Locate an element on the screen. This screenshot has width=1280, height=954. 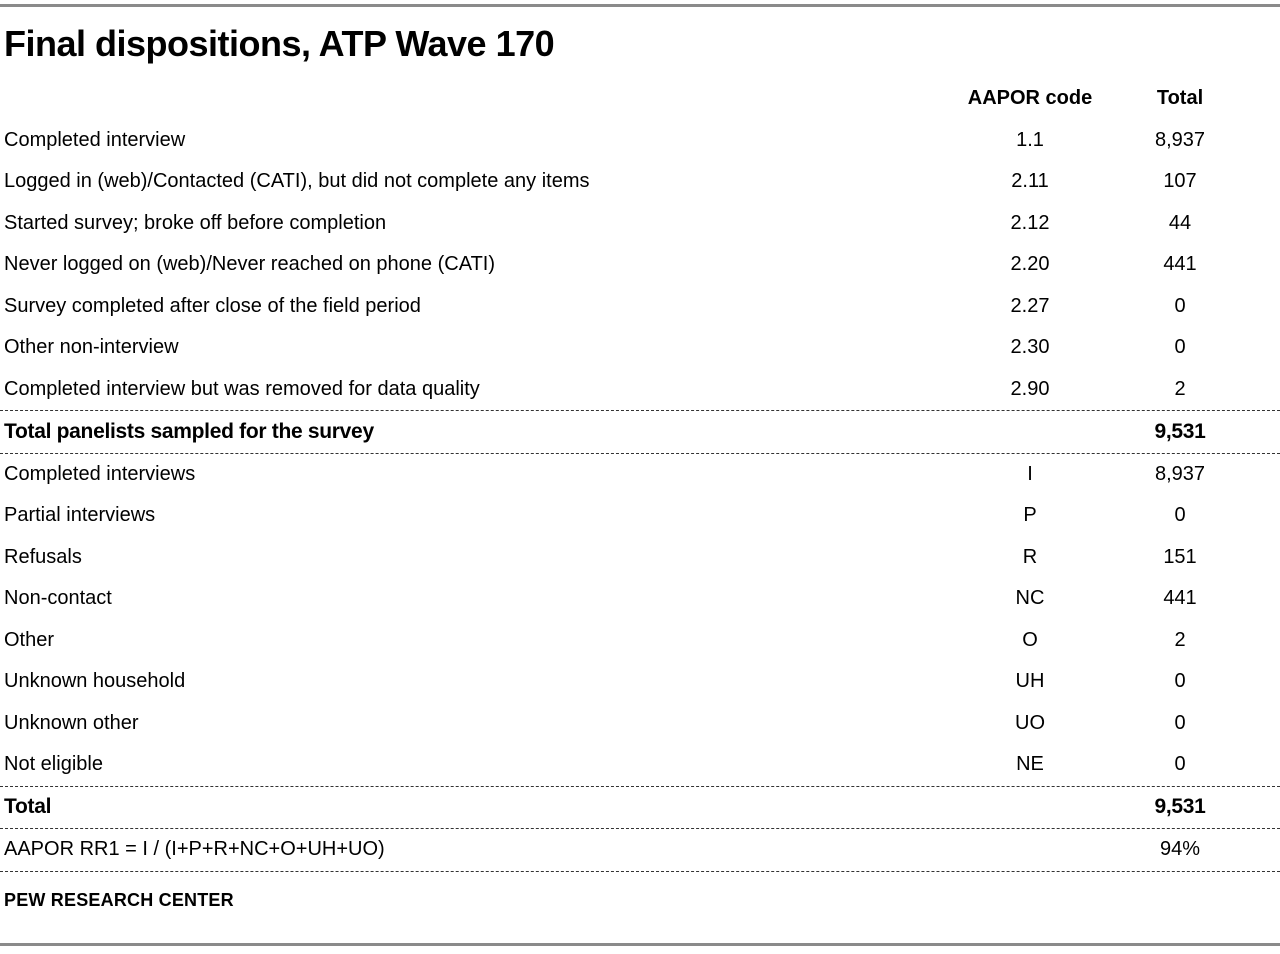
row-aapor-code: NC is located at coordinates (1030, 598).